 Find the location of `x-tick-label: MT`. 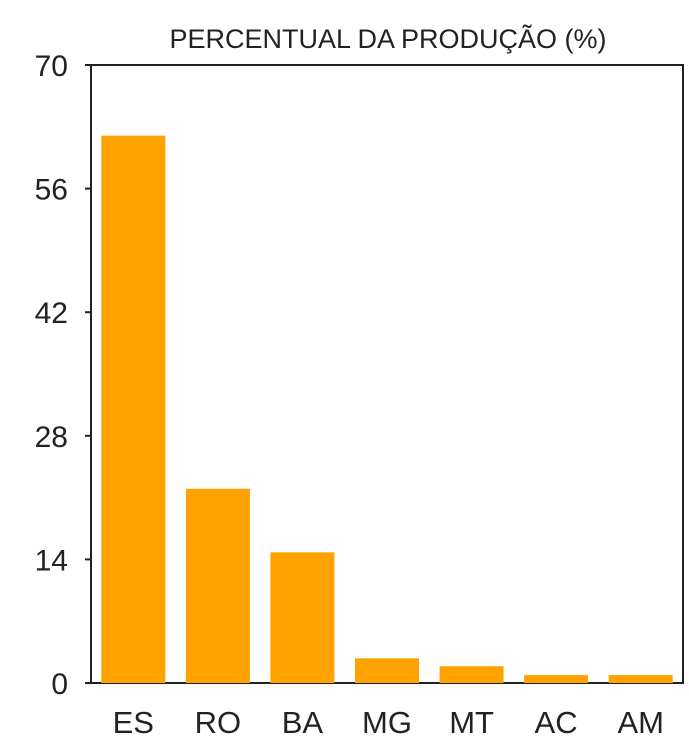

x-tick-label: MT is located at coordinates (471, 722).